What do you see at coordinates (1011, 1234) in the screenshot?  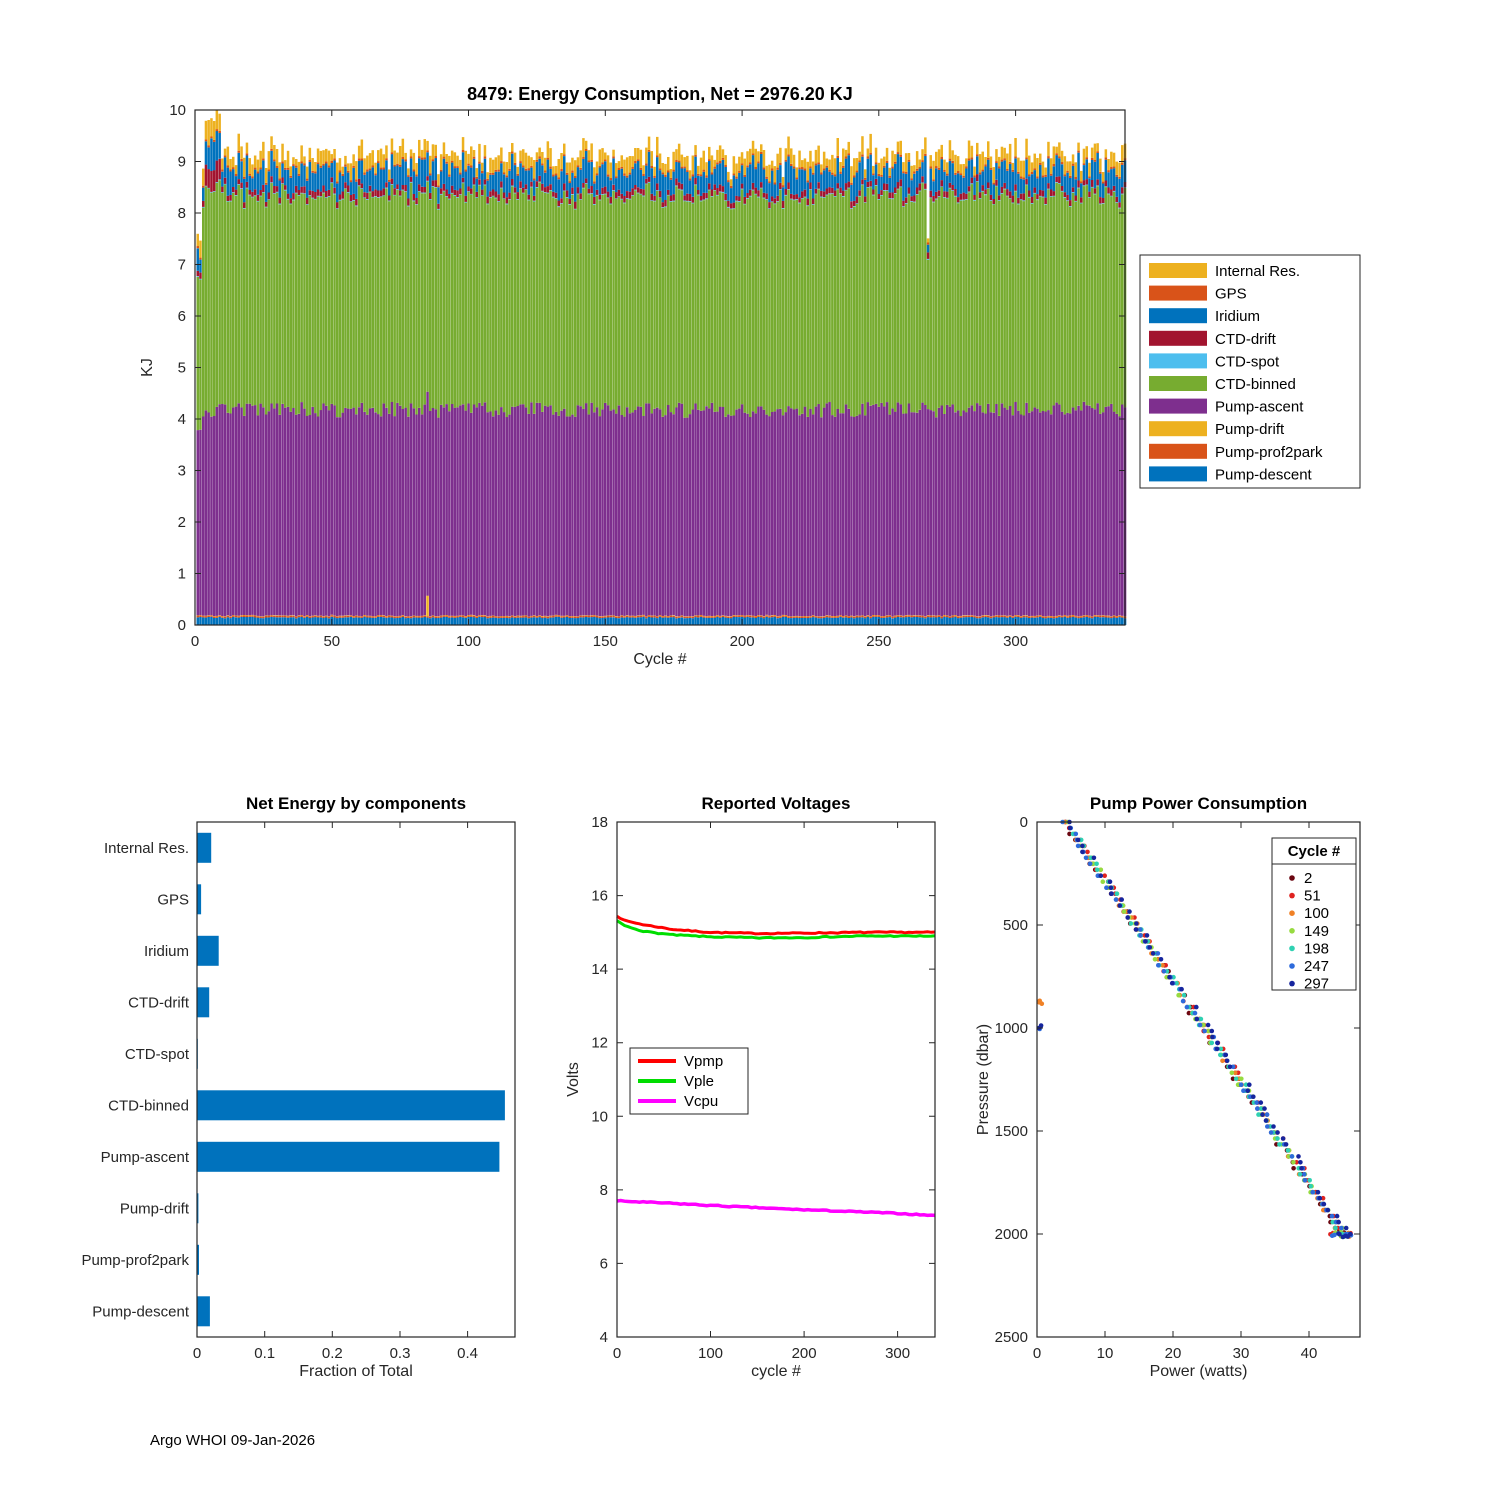 I see `y-tick-label: 2000` at bounding box center [1011, 1234].